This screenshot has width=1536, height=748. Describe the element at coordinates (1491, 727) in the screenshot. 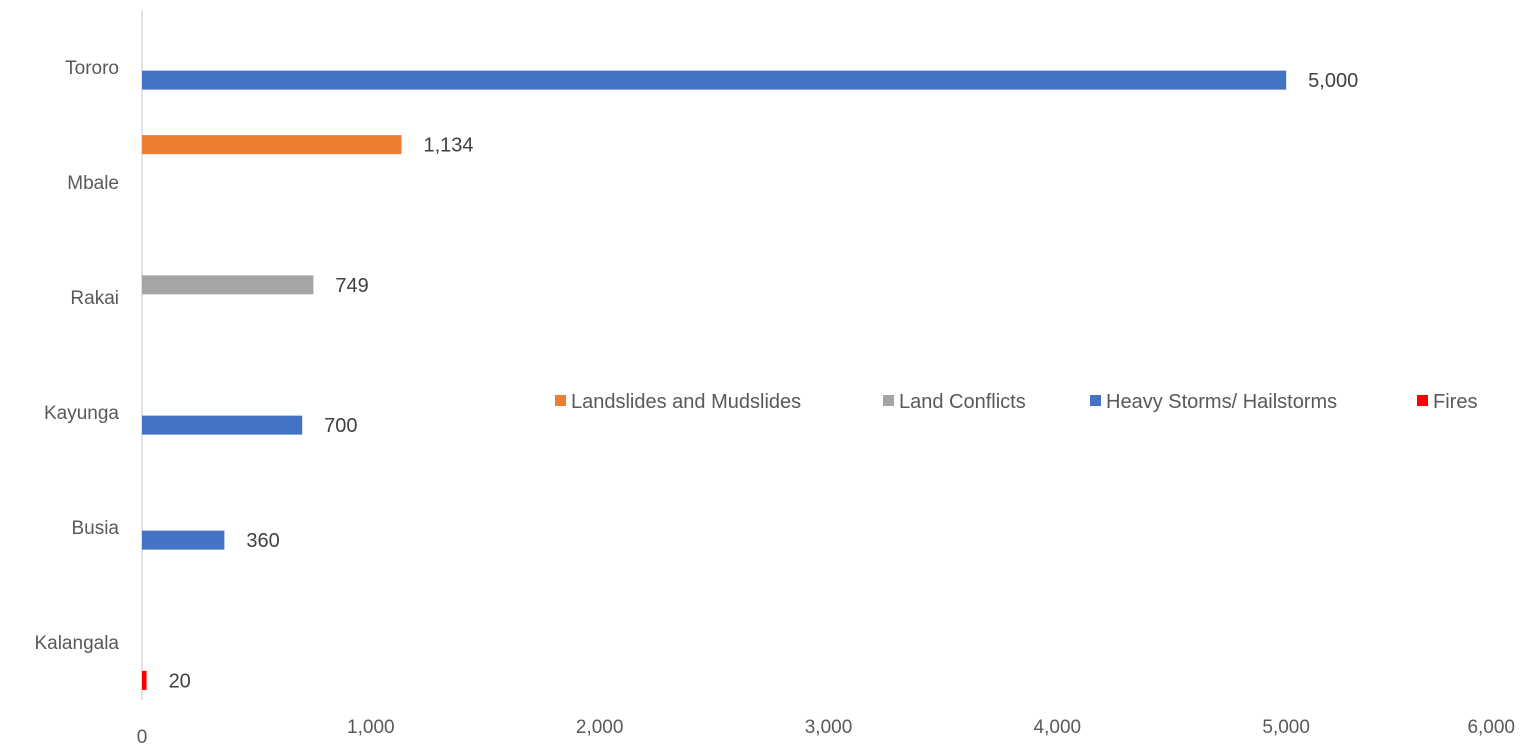

I see `x-tick-label: 6,000` at that location.